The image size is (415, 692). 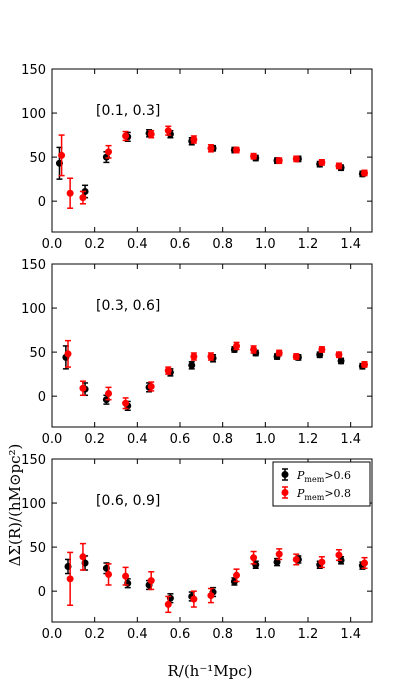 I want to click on legend-frame, so click(x=321, y=484).